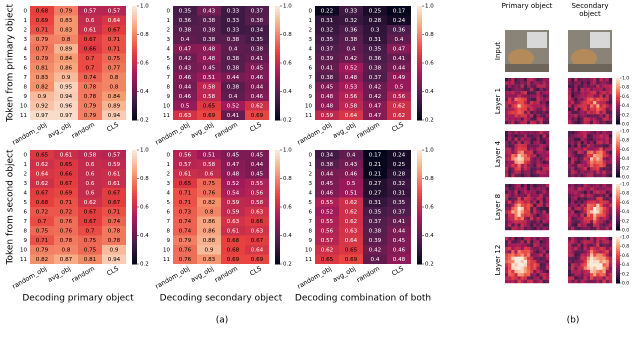  Describe the element at coordinates (90, 87) in the screenshot. I see `cell-label: 0.78` at that location.